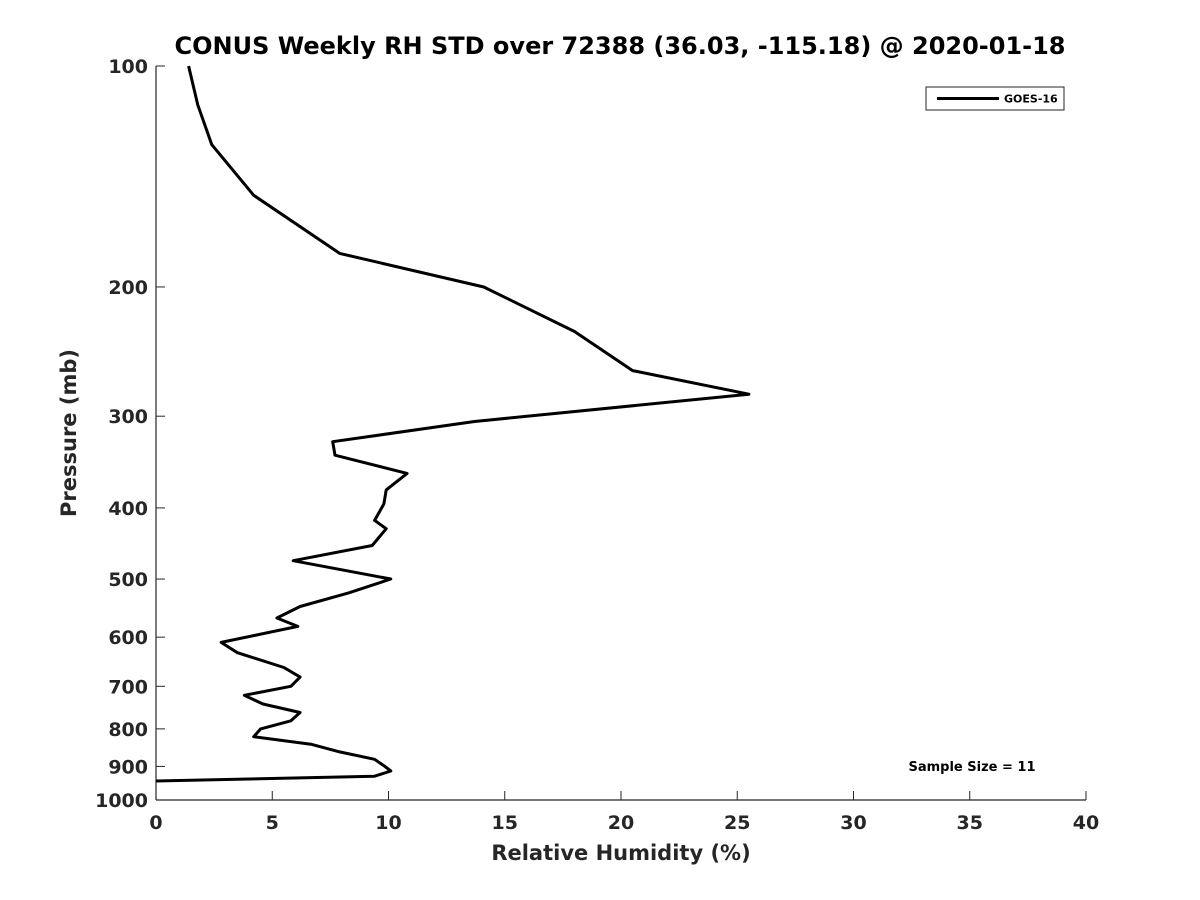 This screenshot has width=1200, height=900. Describe the element at coordinates (737, 823) in the screenshot. I see `x-tick-label: 25` at that location.